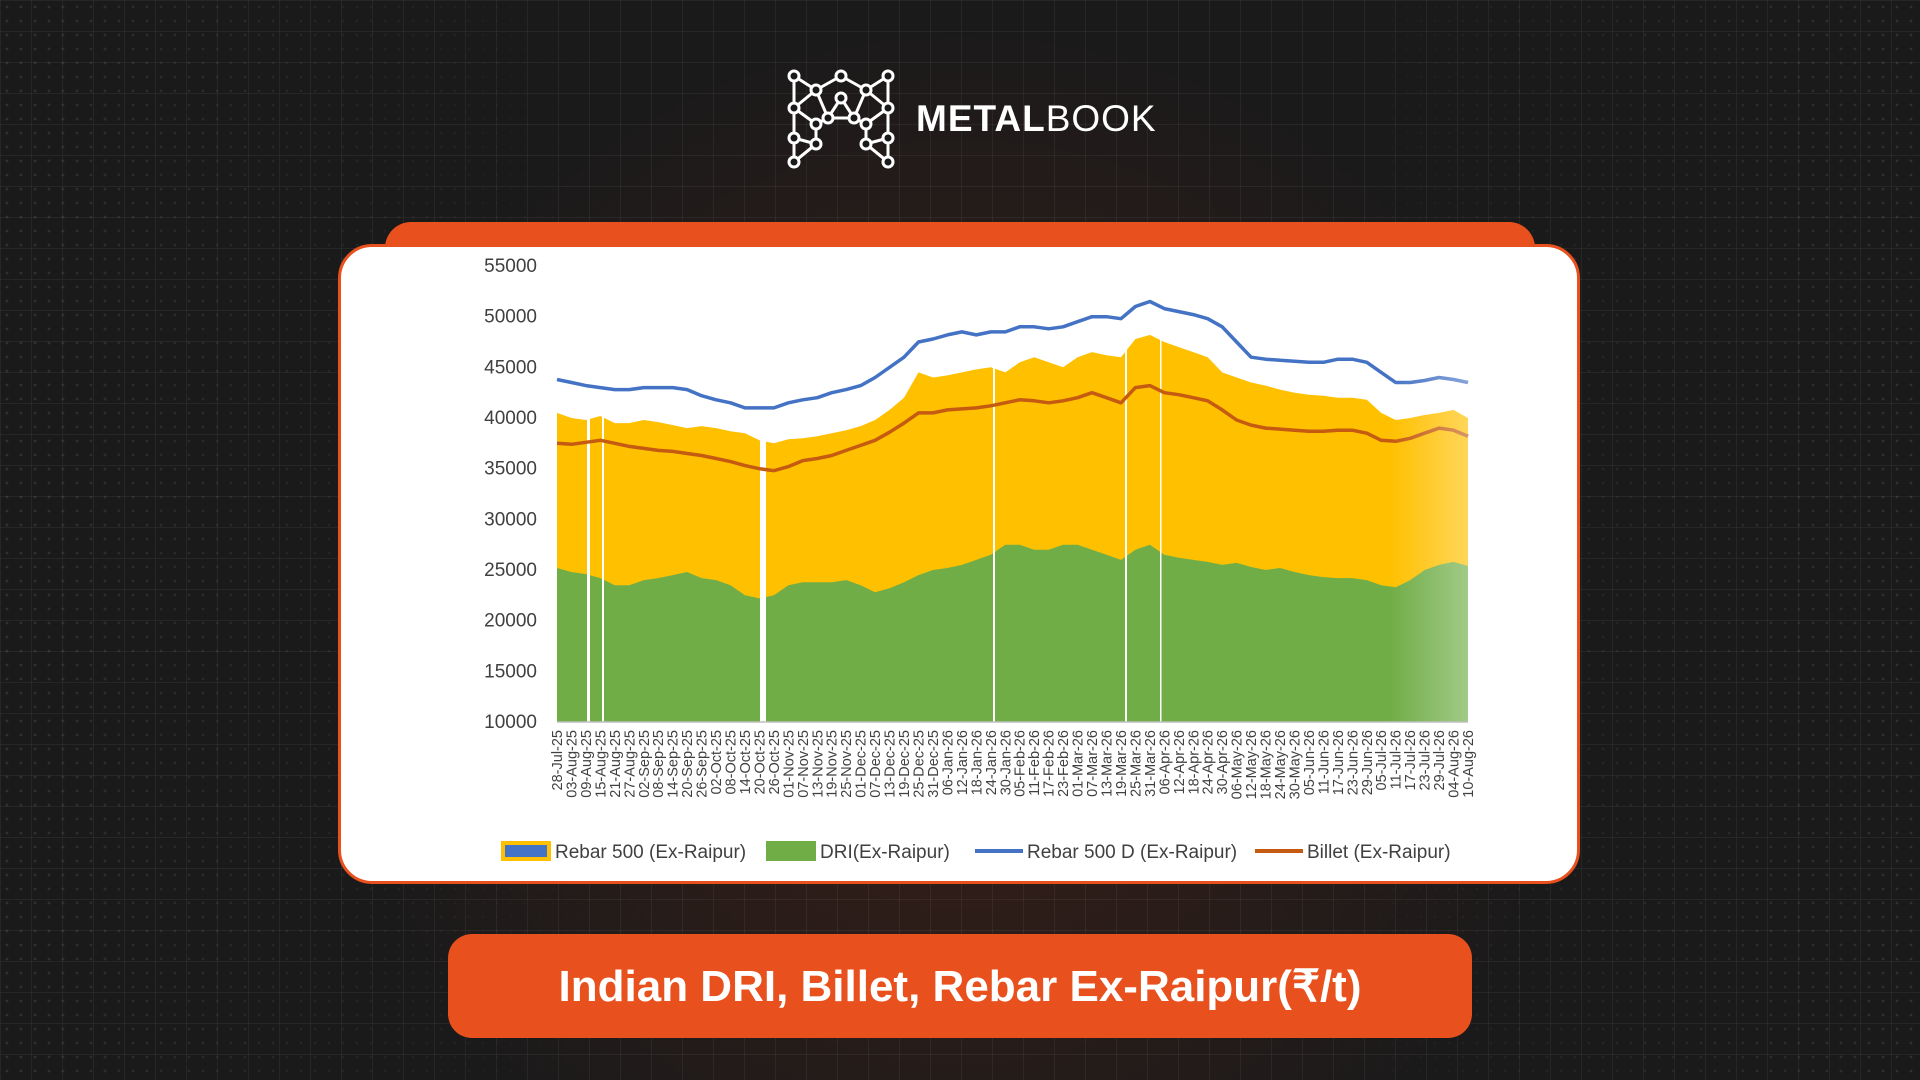  Describe the element at coordinates (732, 762) in the screenshot. I see `x-tick-label: 08-Oct-25` at that location.